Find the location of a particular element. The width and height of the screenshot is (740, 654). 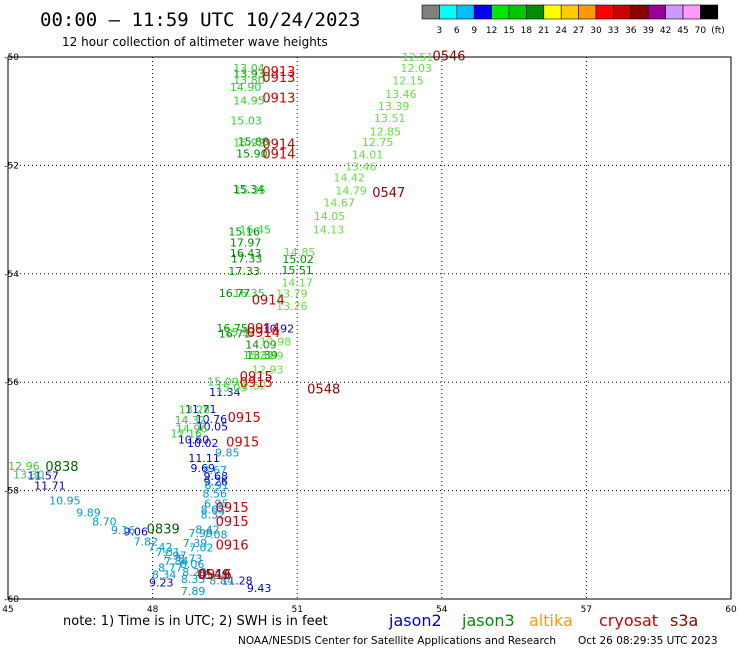

wave-height-label: 10.92 is located at coordinates (279, 329).